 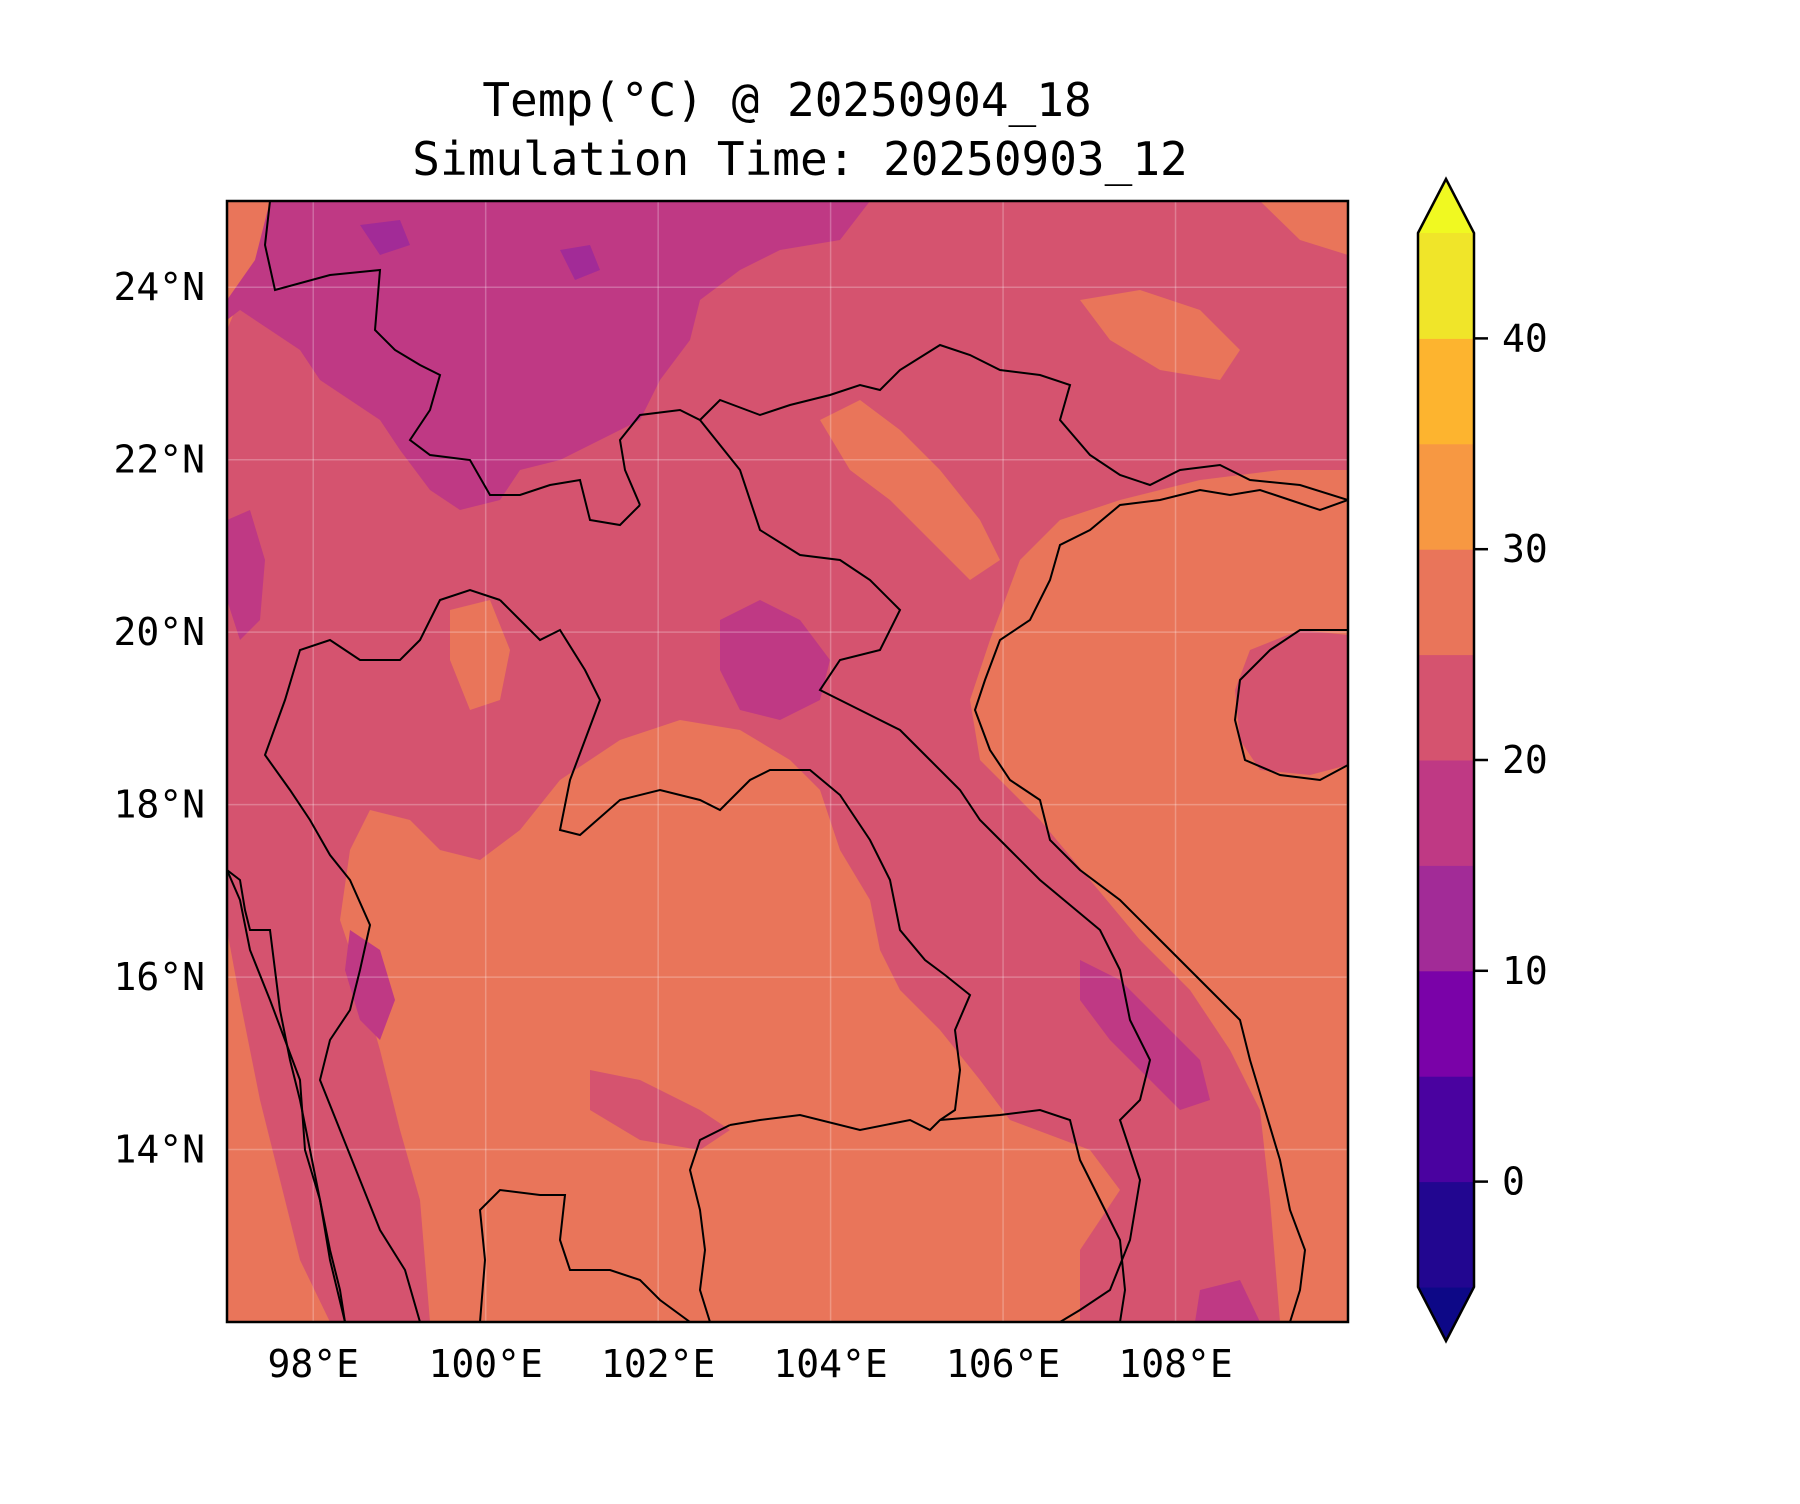 I want to click on colorbar-extend-min, so click(x=1446, y=1314).